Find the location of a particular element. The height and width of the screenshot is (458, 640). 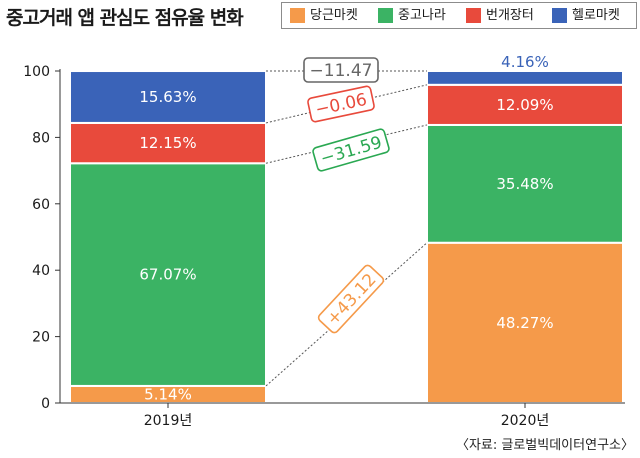

segment-value-label: 48.27% is located at coordinates (524, 323).